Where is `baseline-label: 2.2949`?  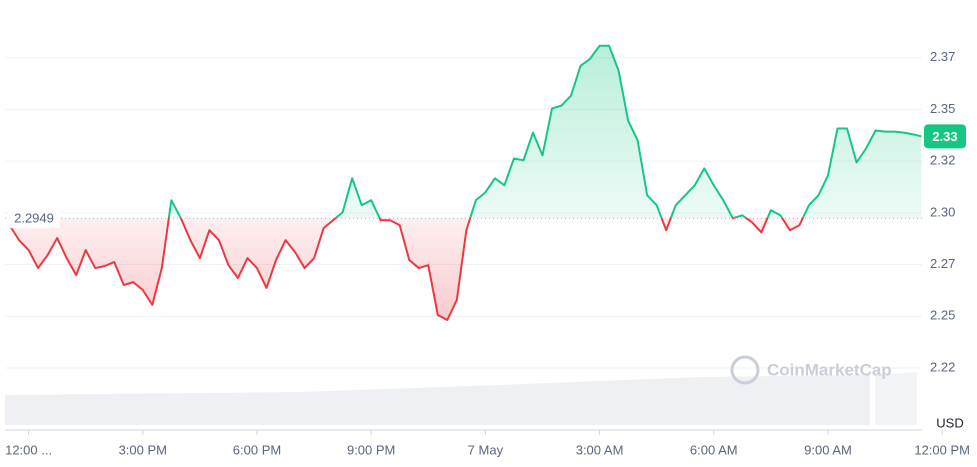 baseline-label: 2.2949 is located at coordinates (34, 218).